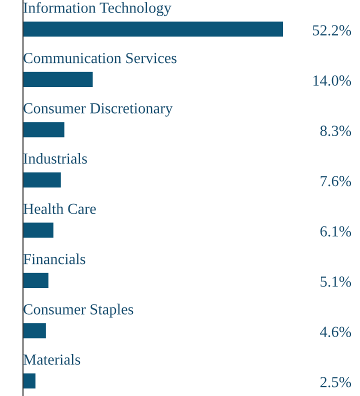 This screenshot has height=396, width=360. Describe the element at coordinates (55, 158) in the screenshot. I see `y-tick-label: Industrials` at that location.